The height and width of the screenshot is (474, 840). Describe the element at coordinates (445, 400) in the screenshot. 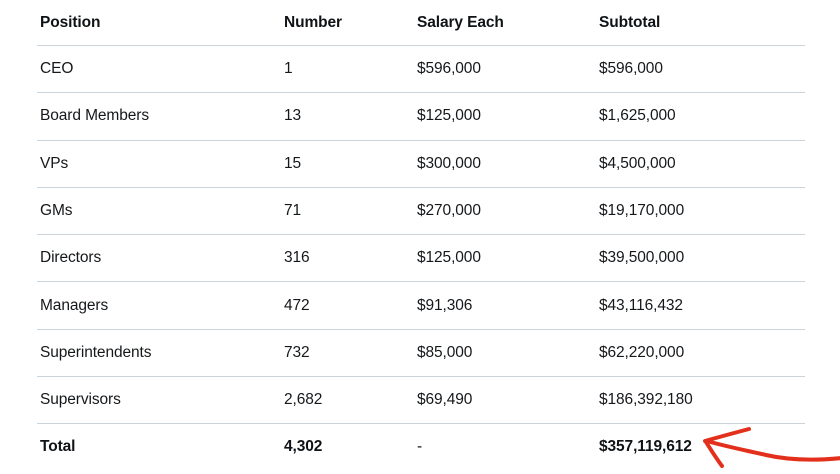

I see `cell-salary_each: $69,490` at that location.